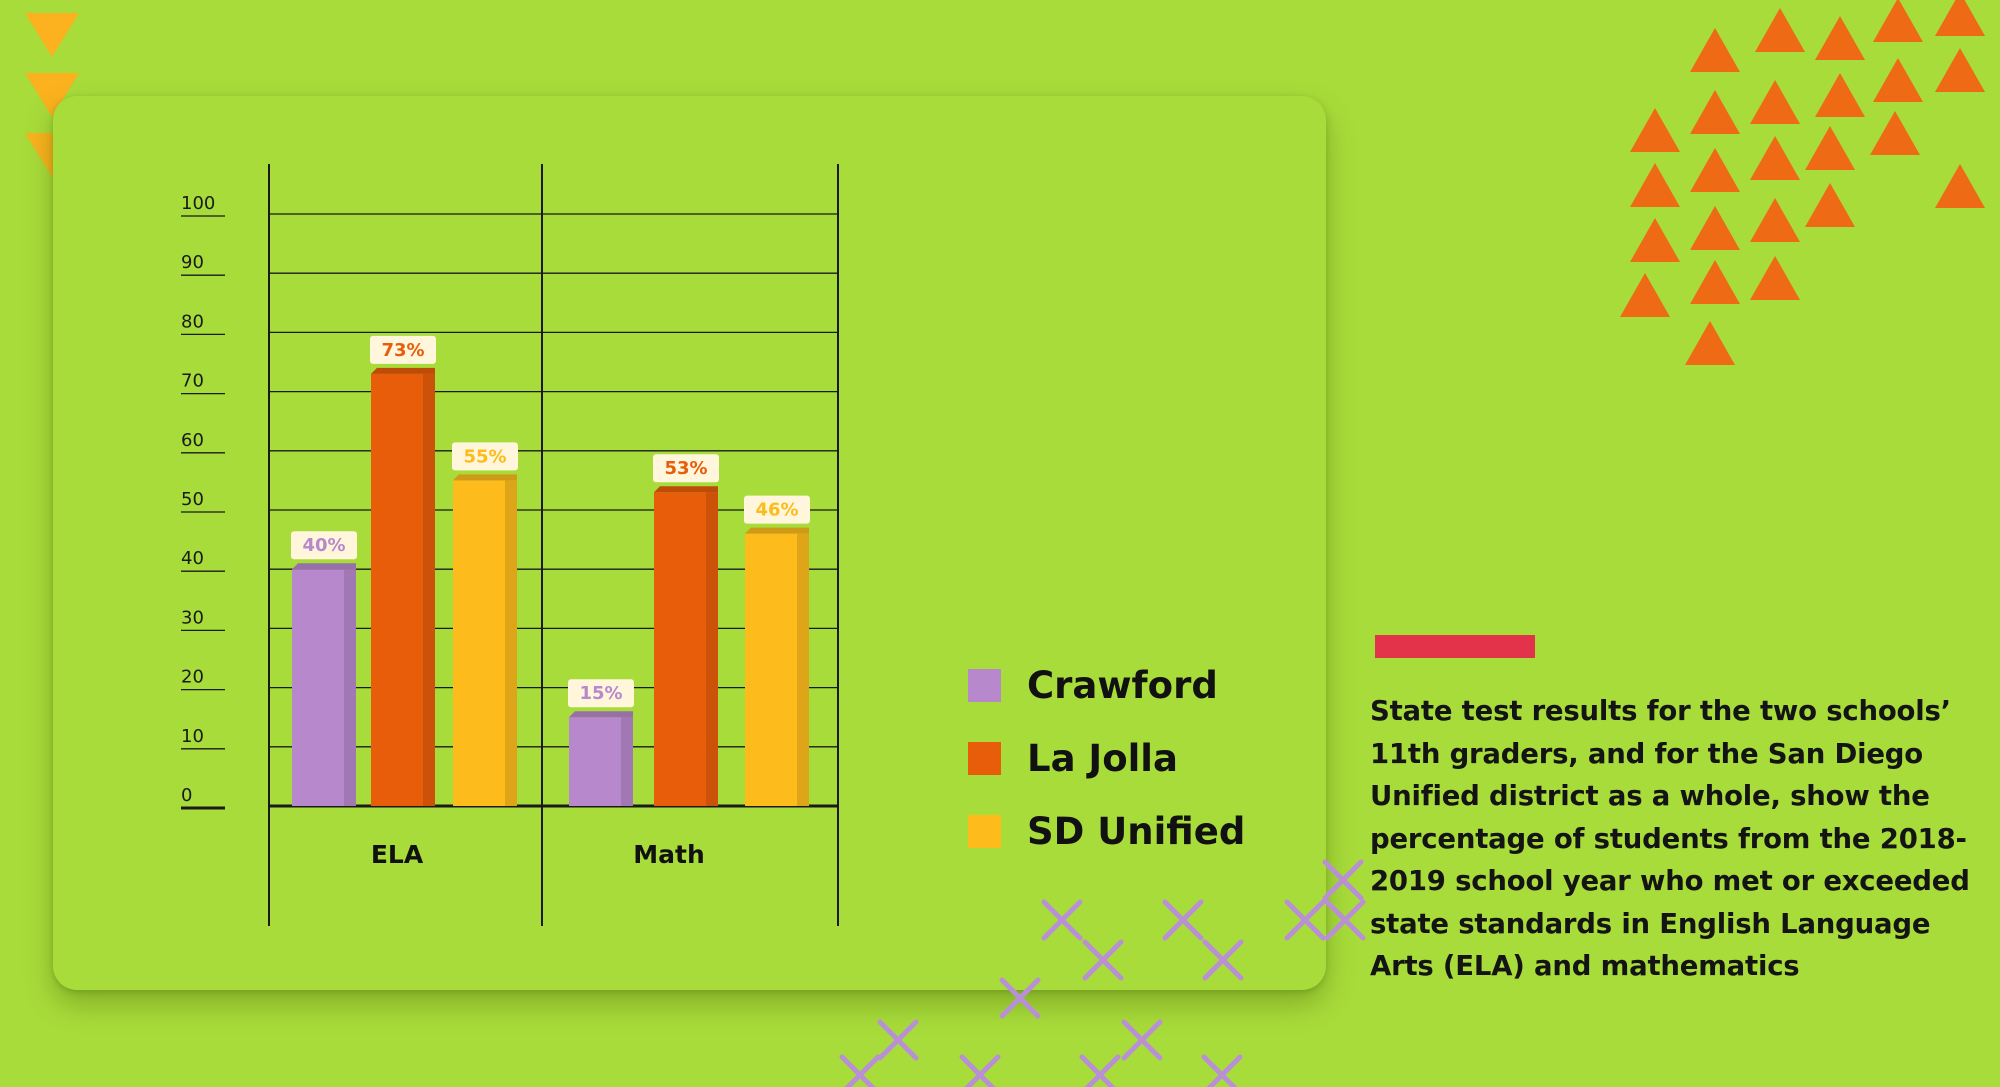  What do you see at coordinates (192, 381) in the screenshot?
I see `y-tick-label: 70` at bounding box center [192, 381].